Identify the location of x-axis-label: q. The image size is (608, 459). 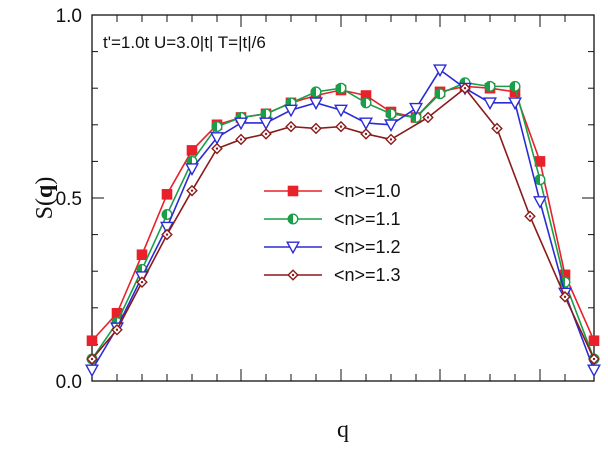
(343, 430).